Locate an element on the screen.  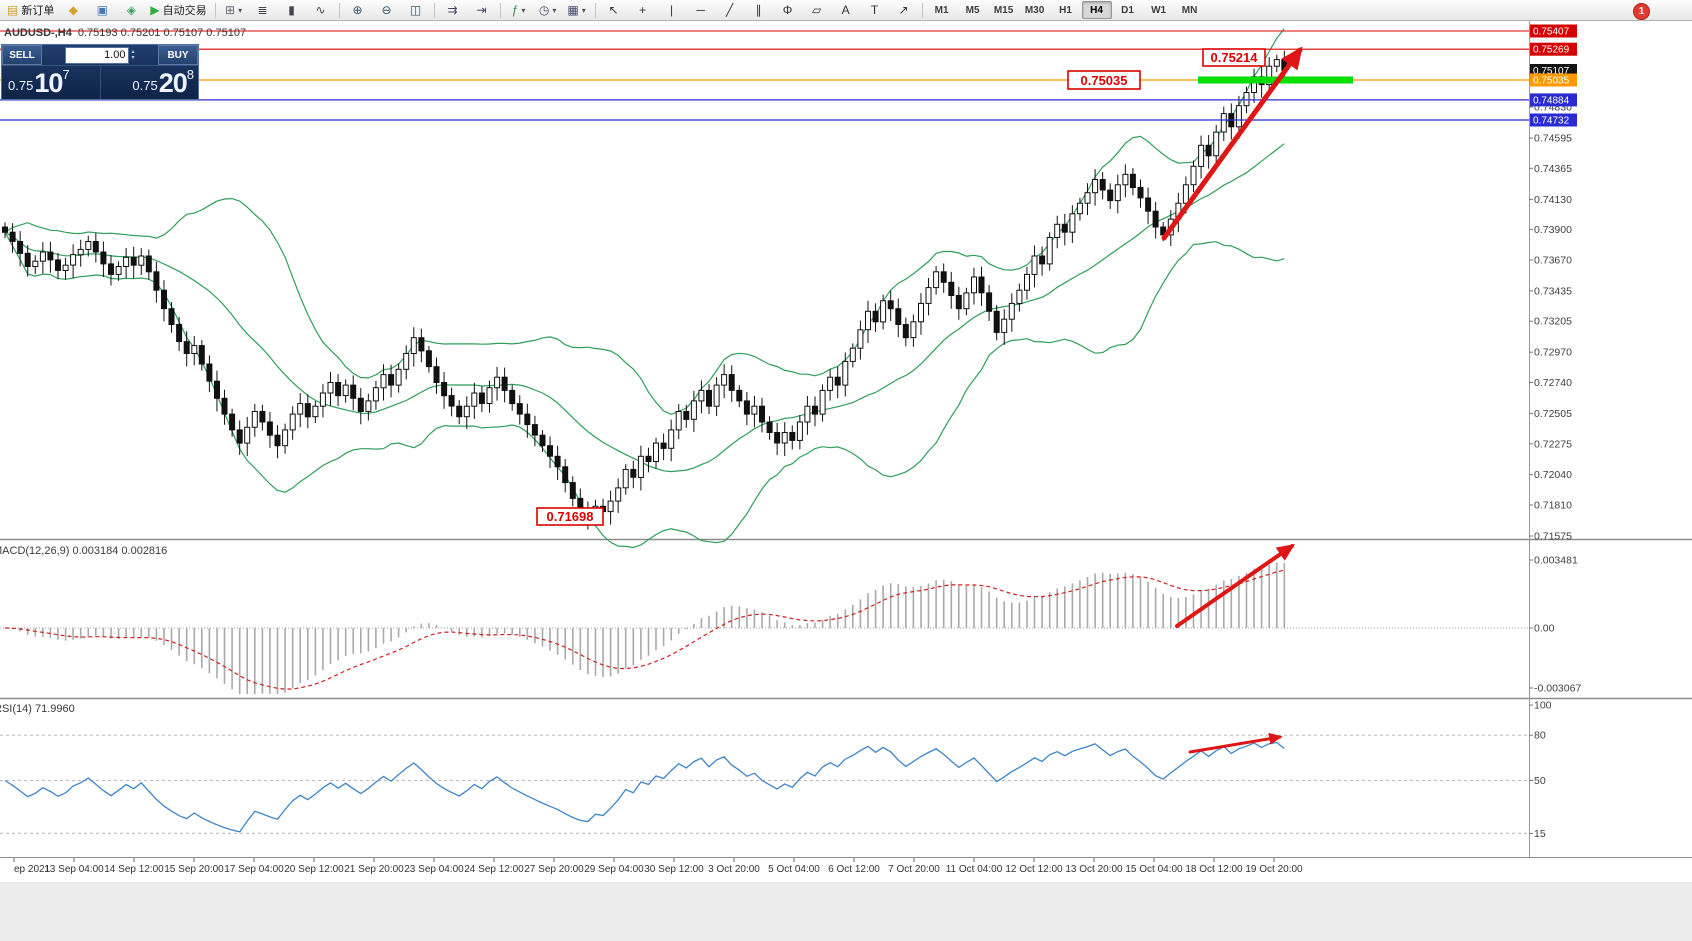
callout-text: 0.75214 is located at coordinates (1235, 57).